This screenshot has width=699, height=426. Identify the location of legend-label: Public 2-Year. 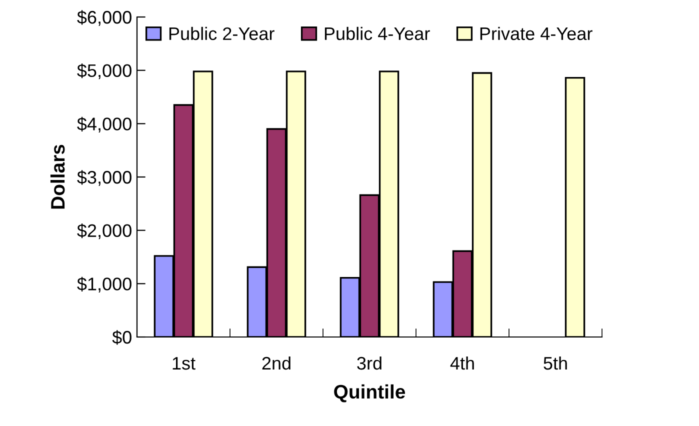
(221, 33).